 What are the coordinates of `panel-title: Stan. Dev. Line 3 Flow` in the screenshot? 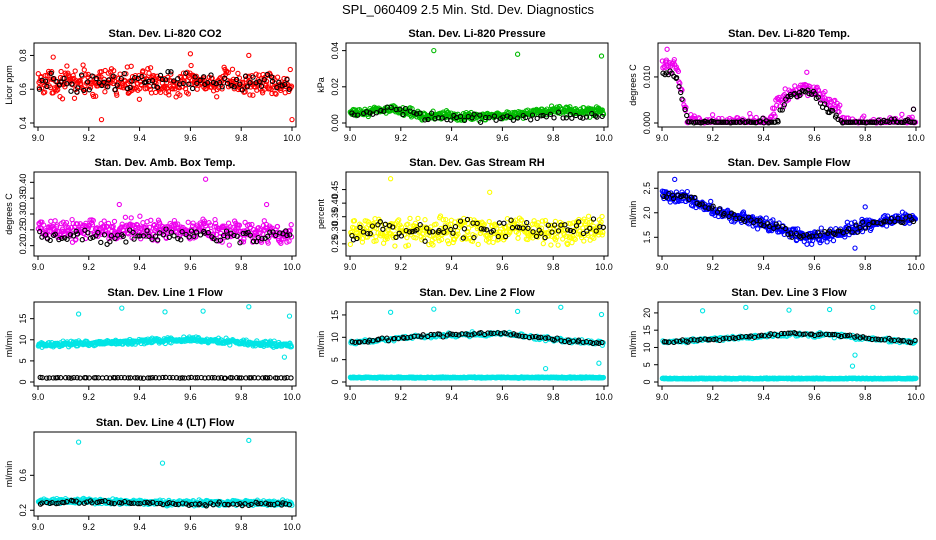 It's located at (789, 293).